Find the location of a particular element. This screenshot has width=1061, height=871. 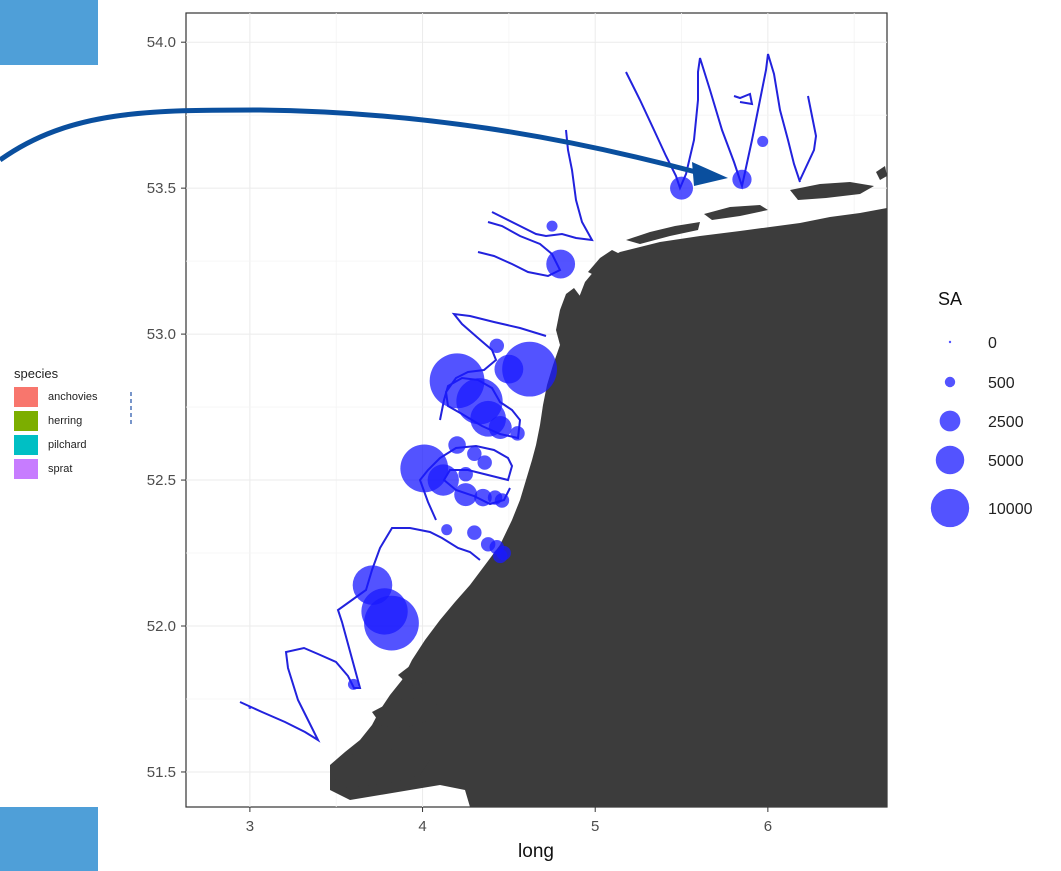

size-legend-label-3: 5000 is located at coordinates (1006, 461).